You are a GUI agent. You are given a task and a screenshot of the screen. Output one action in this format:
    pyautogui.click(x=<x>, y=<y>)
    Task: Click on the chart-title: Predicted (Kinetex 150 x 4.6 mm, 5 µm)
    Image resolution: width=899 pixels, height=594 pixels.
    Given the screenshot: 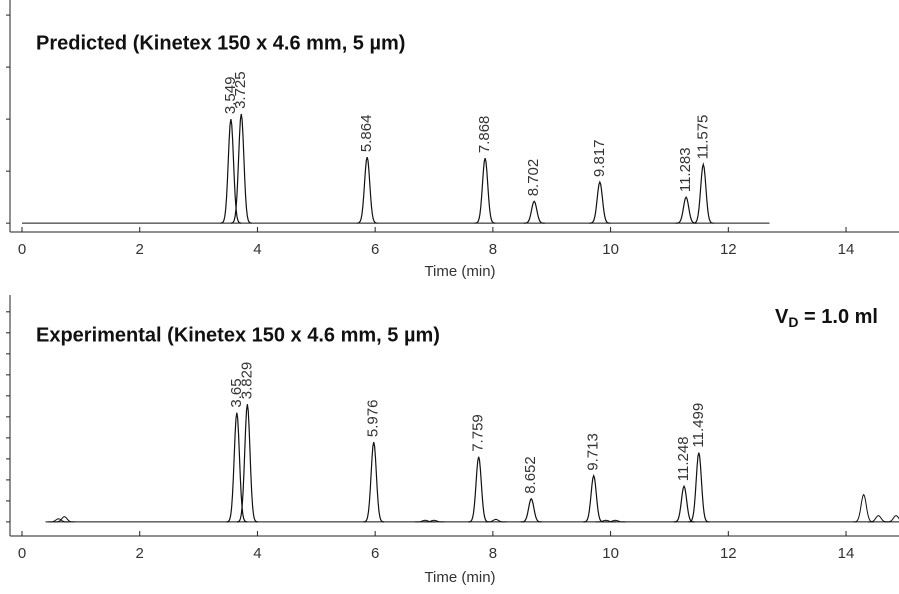 What is the action you would take?
    pyautogui.click(x=220, y=43)
    